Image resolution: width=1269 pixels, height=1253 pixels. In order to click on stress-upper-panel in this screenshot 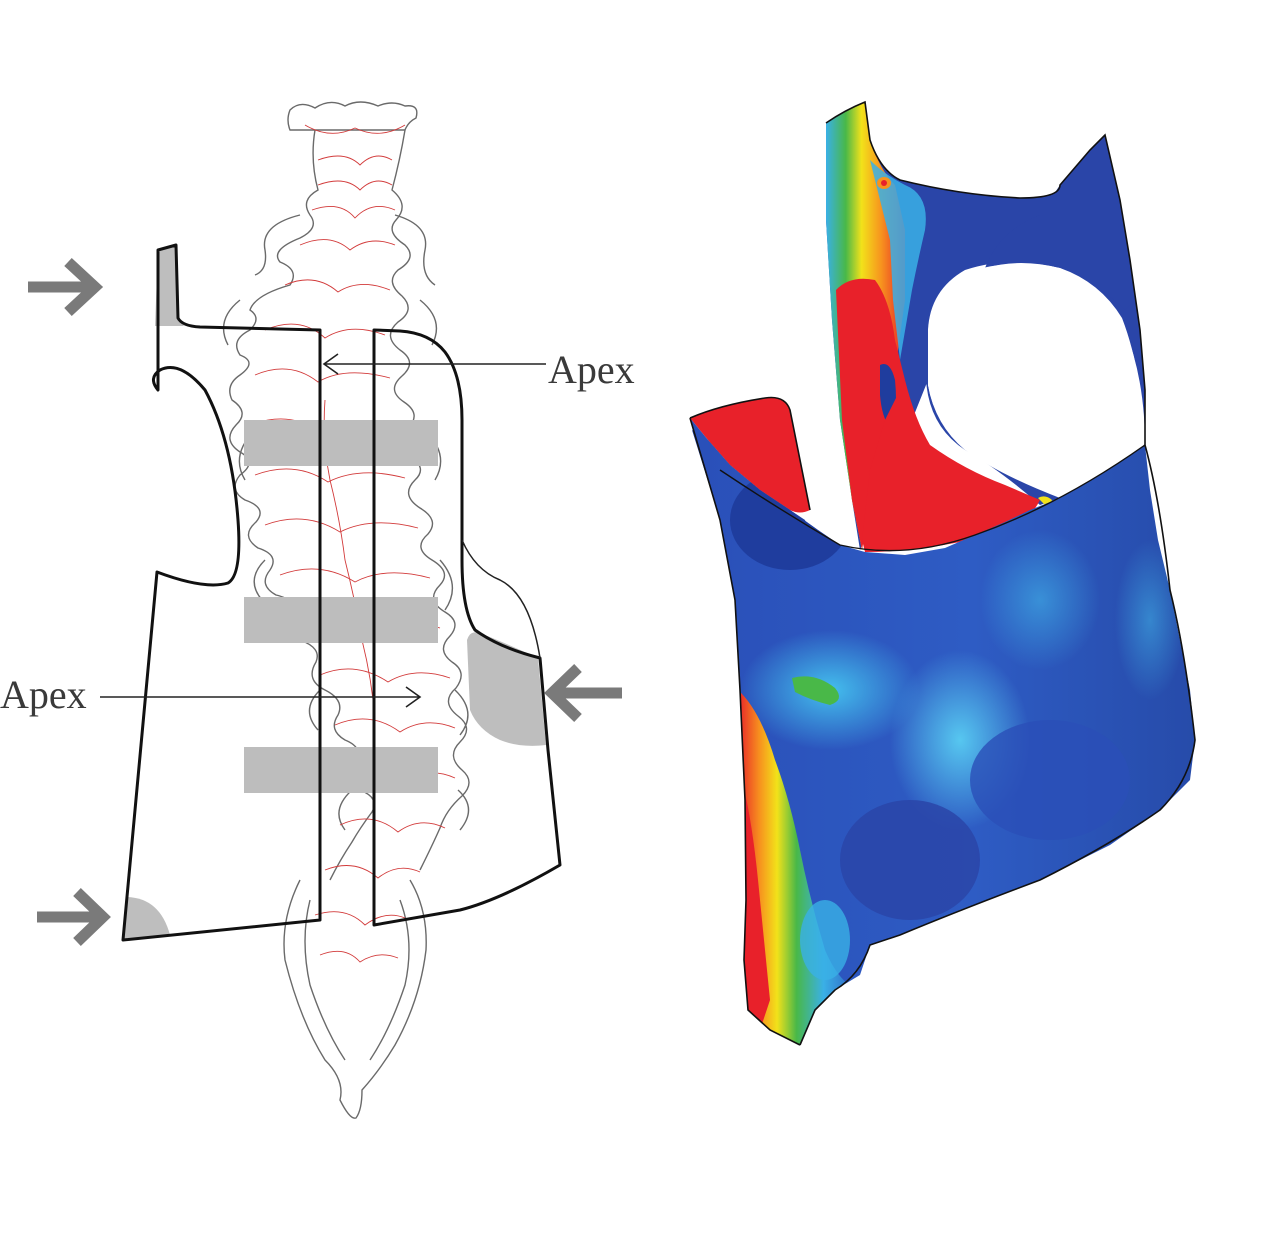, I will do `click(985, 327)`.